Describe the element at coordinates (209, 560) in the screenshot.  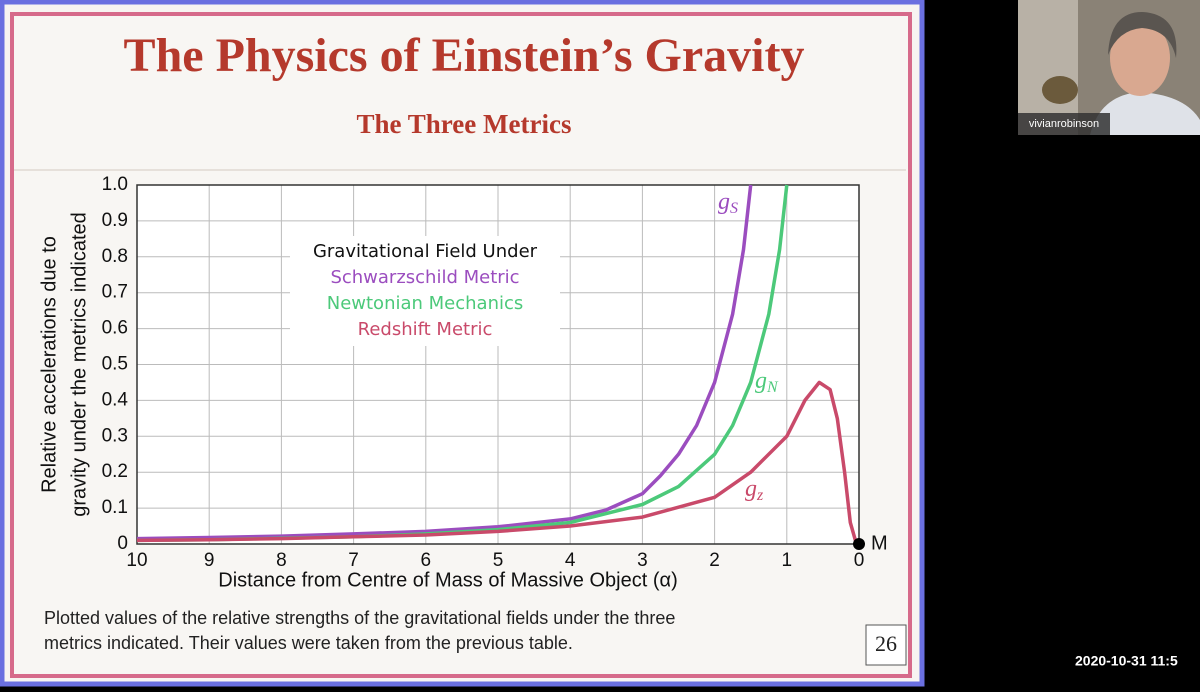
I see `x-tick-label: 9` at that location.